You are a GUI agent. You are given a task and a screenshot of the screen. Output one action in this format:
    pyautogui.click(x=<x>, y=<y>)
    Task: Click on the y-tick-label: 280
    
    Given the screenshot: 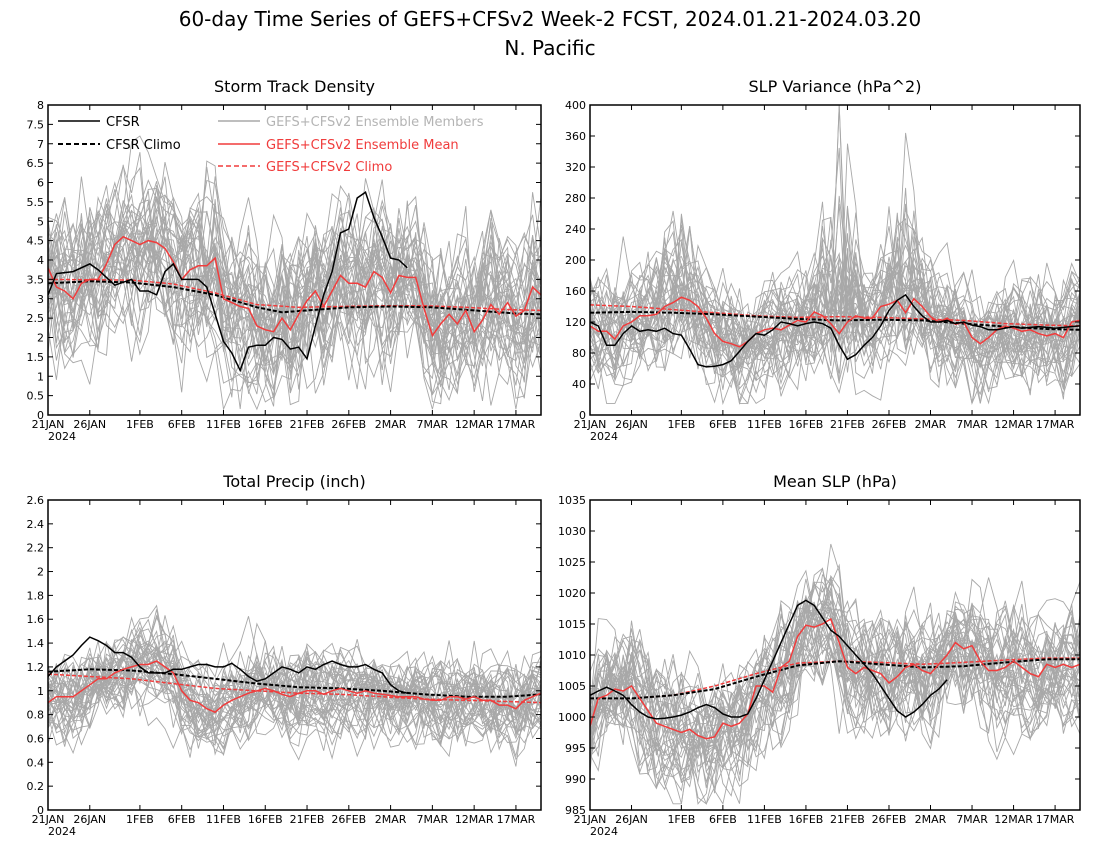 What is the action you would take?
    pyautogui.click(x=575, y=198)
    